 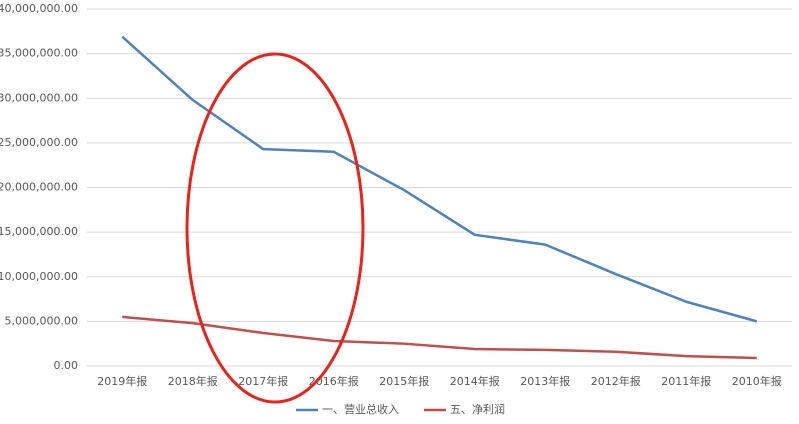 What do you see at coordinates (263, 381) in the screenshot?
I see `x-tick-label: 2017年报` at bounding box center [263, 381].